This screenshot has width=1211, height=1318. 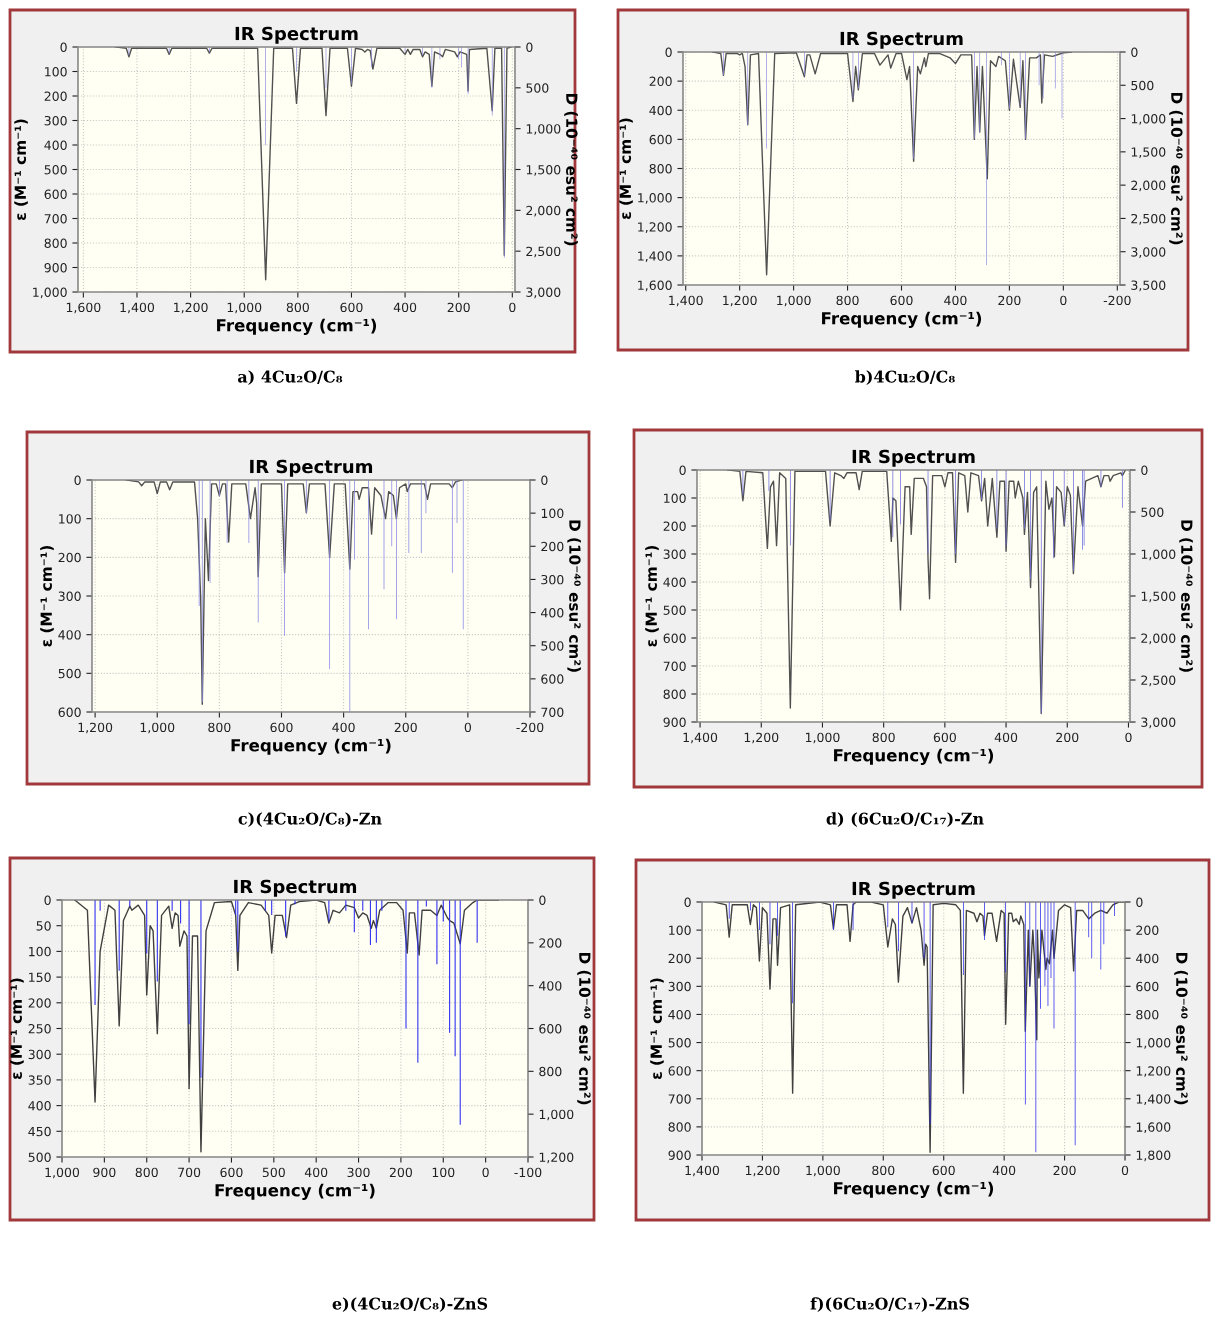 I want to click on y2-tick-label: 2,000, so click(x=1158, y=639).